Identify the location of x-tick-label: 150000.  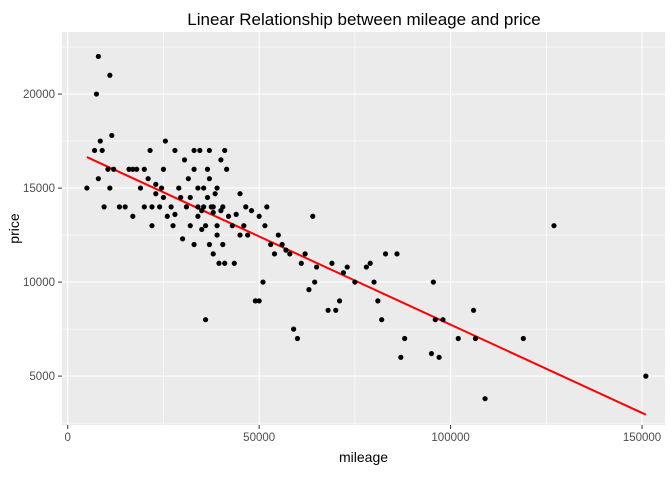
(642, 438).